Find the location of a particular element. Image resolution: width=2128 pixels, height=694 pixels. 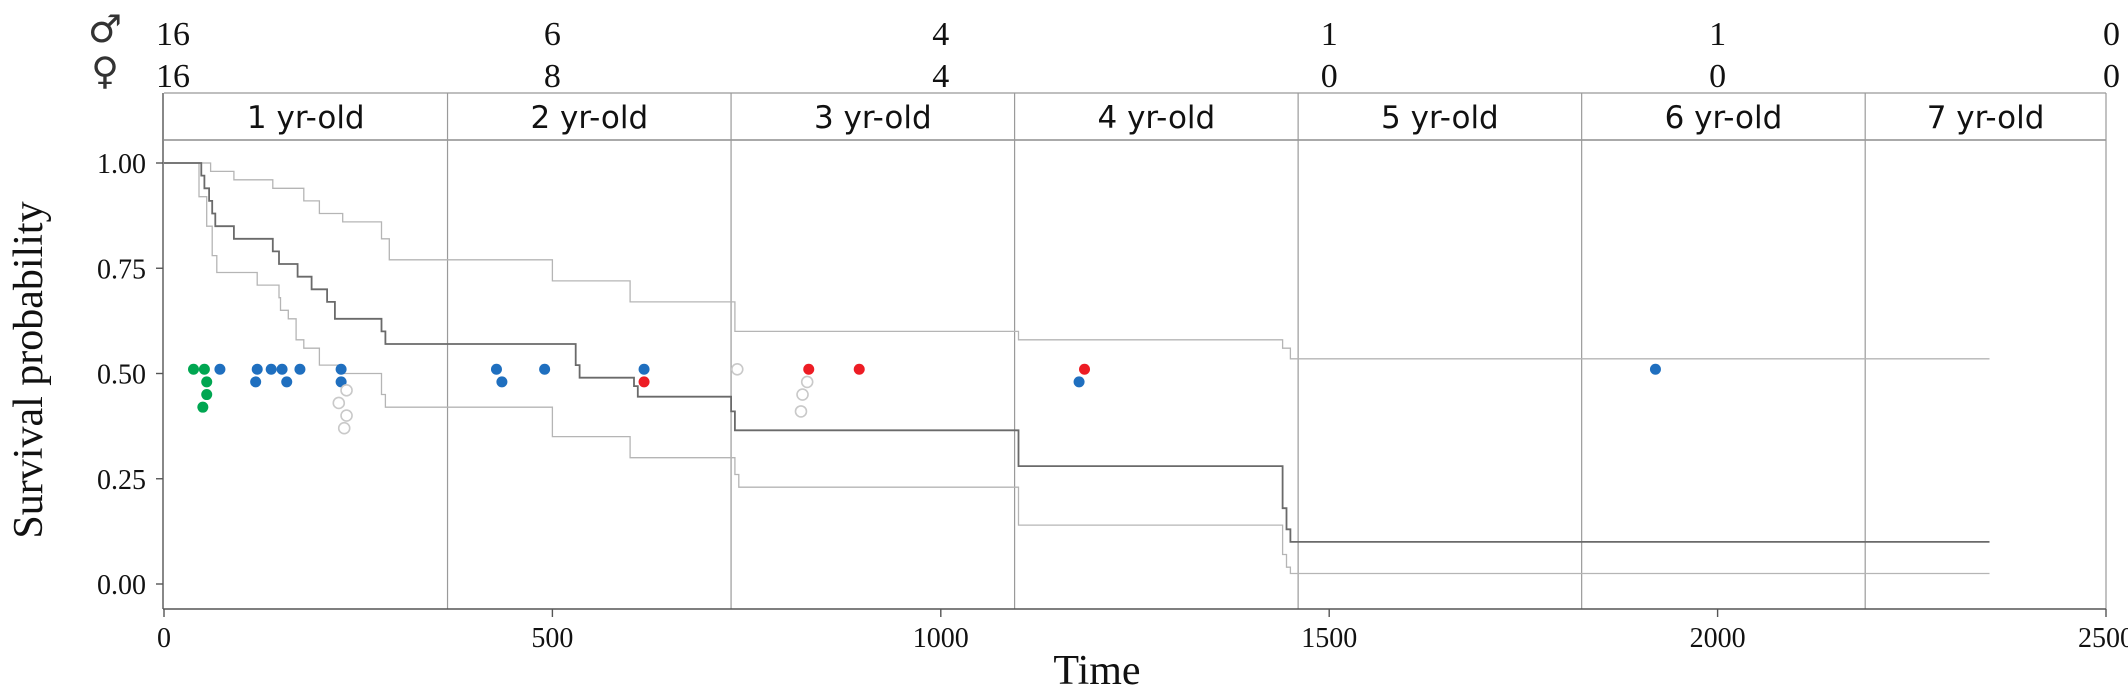

x-tick-label: 2500 is located at coordinates (2103, 638).